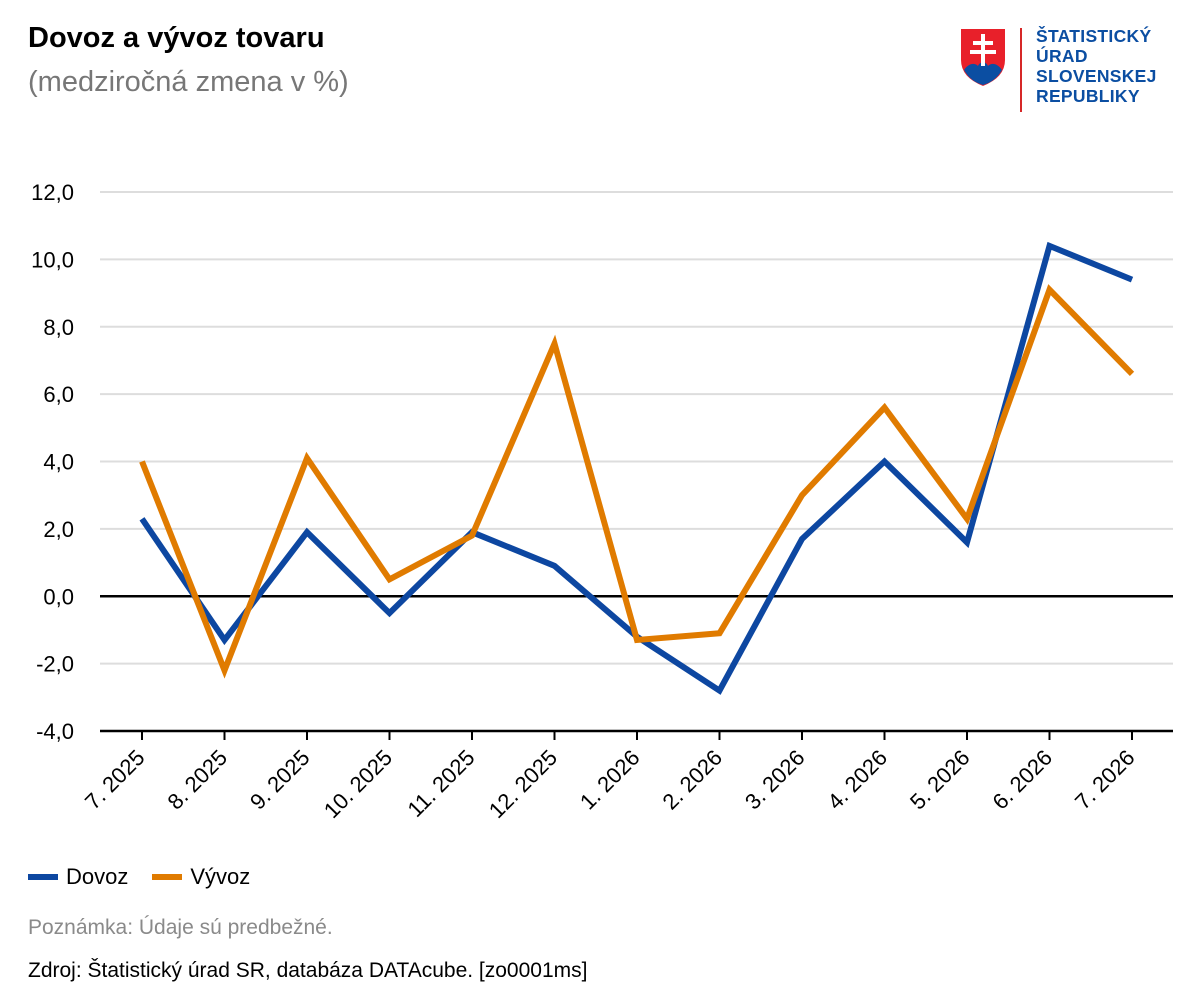 The height and width of the screenshot is (1004, 1200). Describe the element at coordinates (52, 259) in the screenshot. I see `y-tick-label: 10,0` at that location.